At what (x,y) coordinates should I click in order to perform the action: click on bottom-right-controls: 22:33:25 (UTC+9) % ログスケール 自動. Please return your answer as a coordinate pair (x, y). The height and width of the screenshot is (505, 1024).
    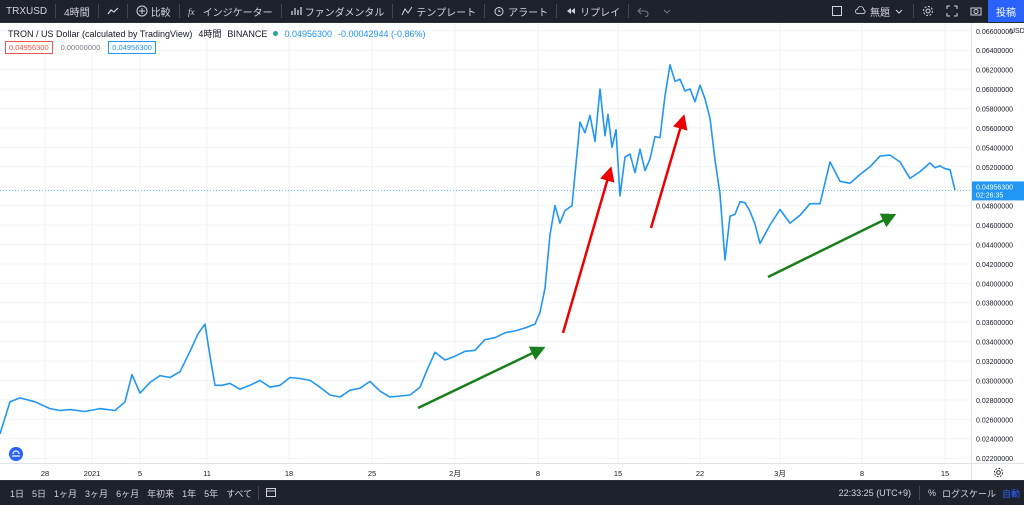
    Looking at the image, I should click on (931, 493).